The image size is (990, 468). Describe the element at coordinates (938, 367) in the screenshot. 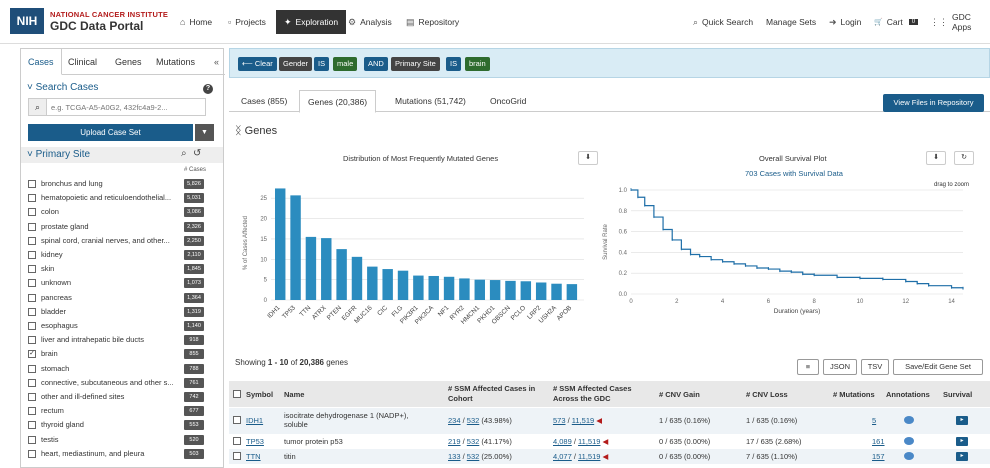

I see `save-gene-set-button: Save/Edit Gene Set` at that location.